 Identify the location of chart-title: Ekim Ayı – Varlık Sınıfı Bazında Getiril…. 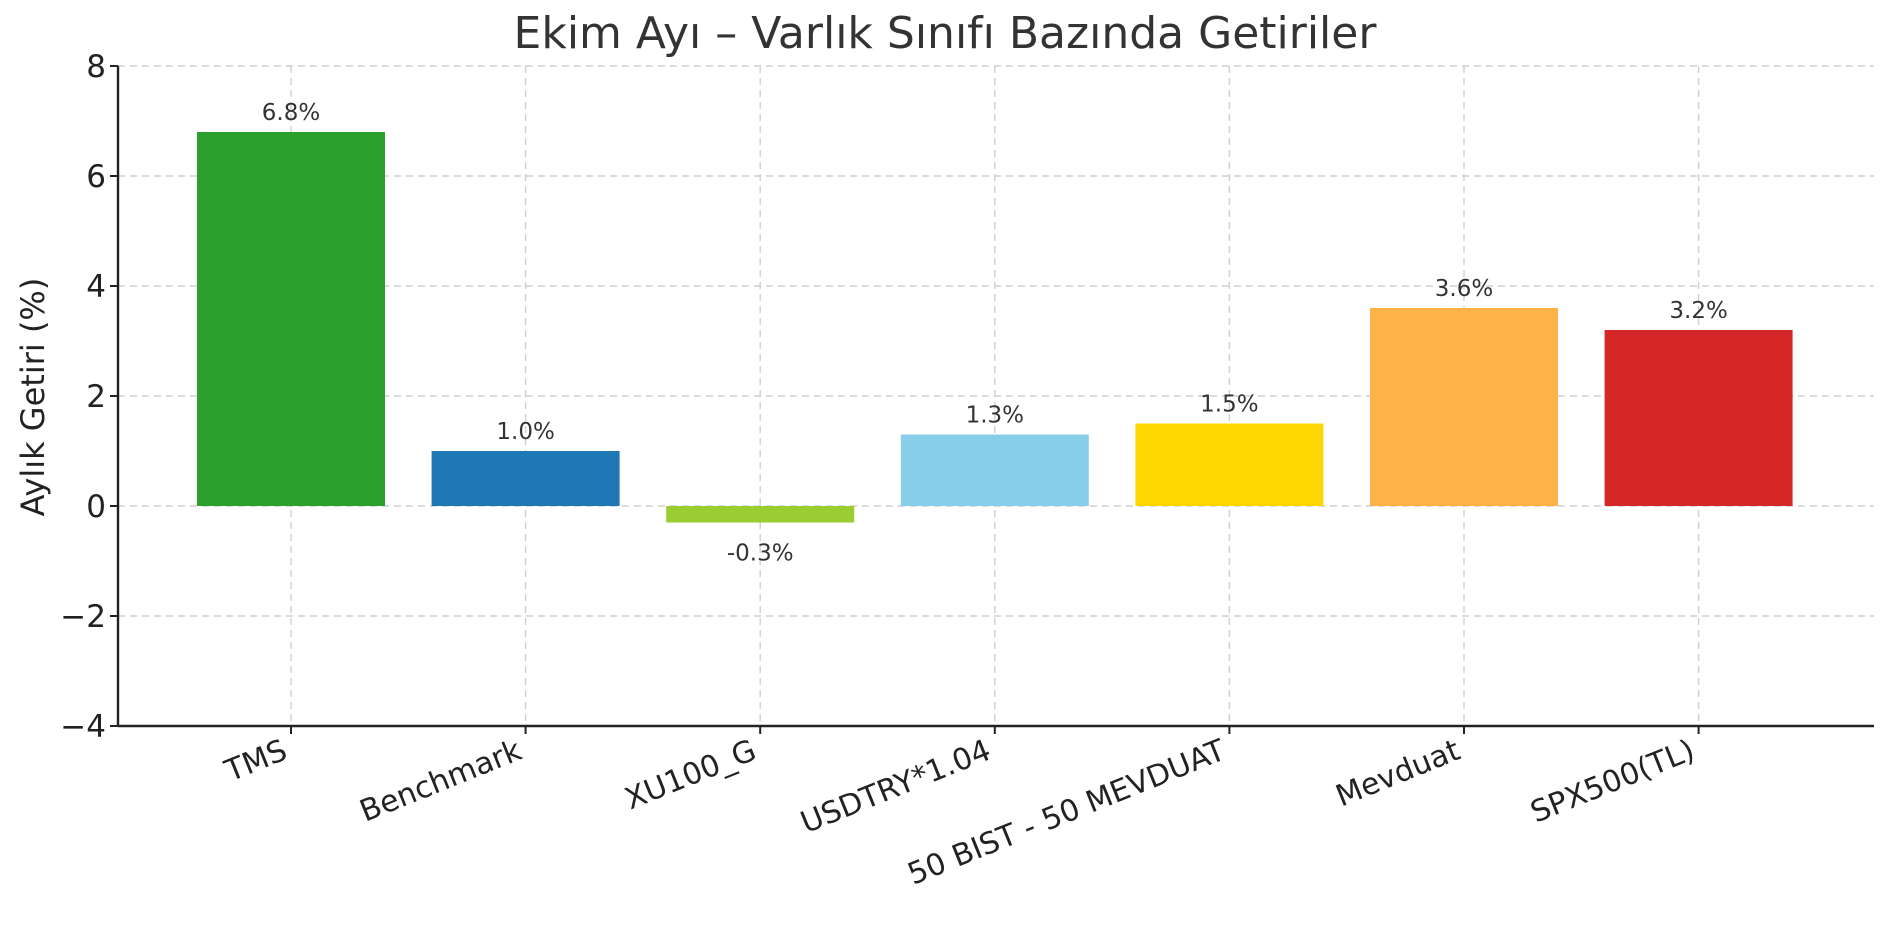
(946, 33).